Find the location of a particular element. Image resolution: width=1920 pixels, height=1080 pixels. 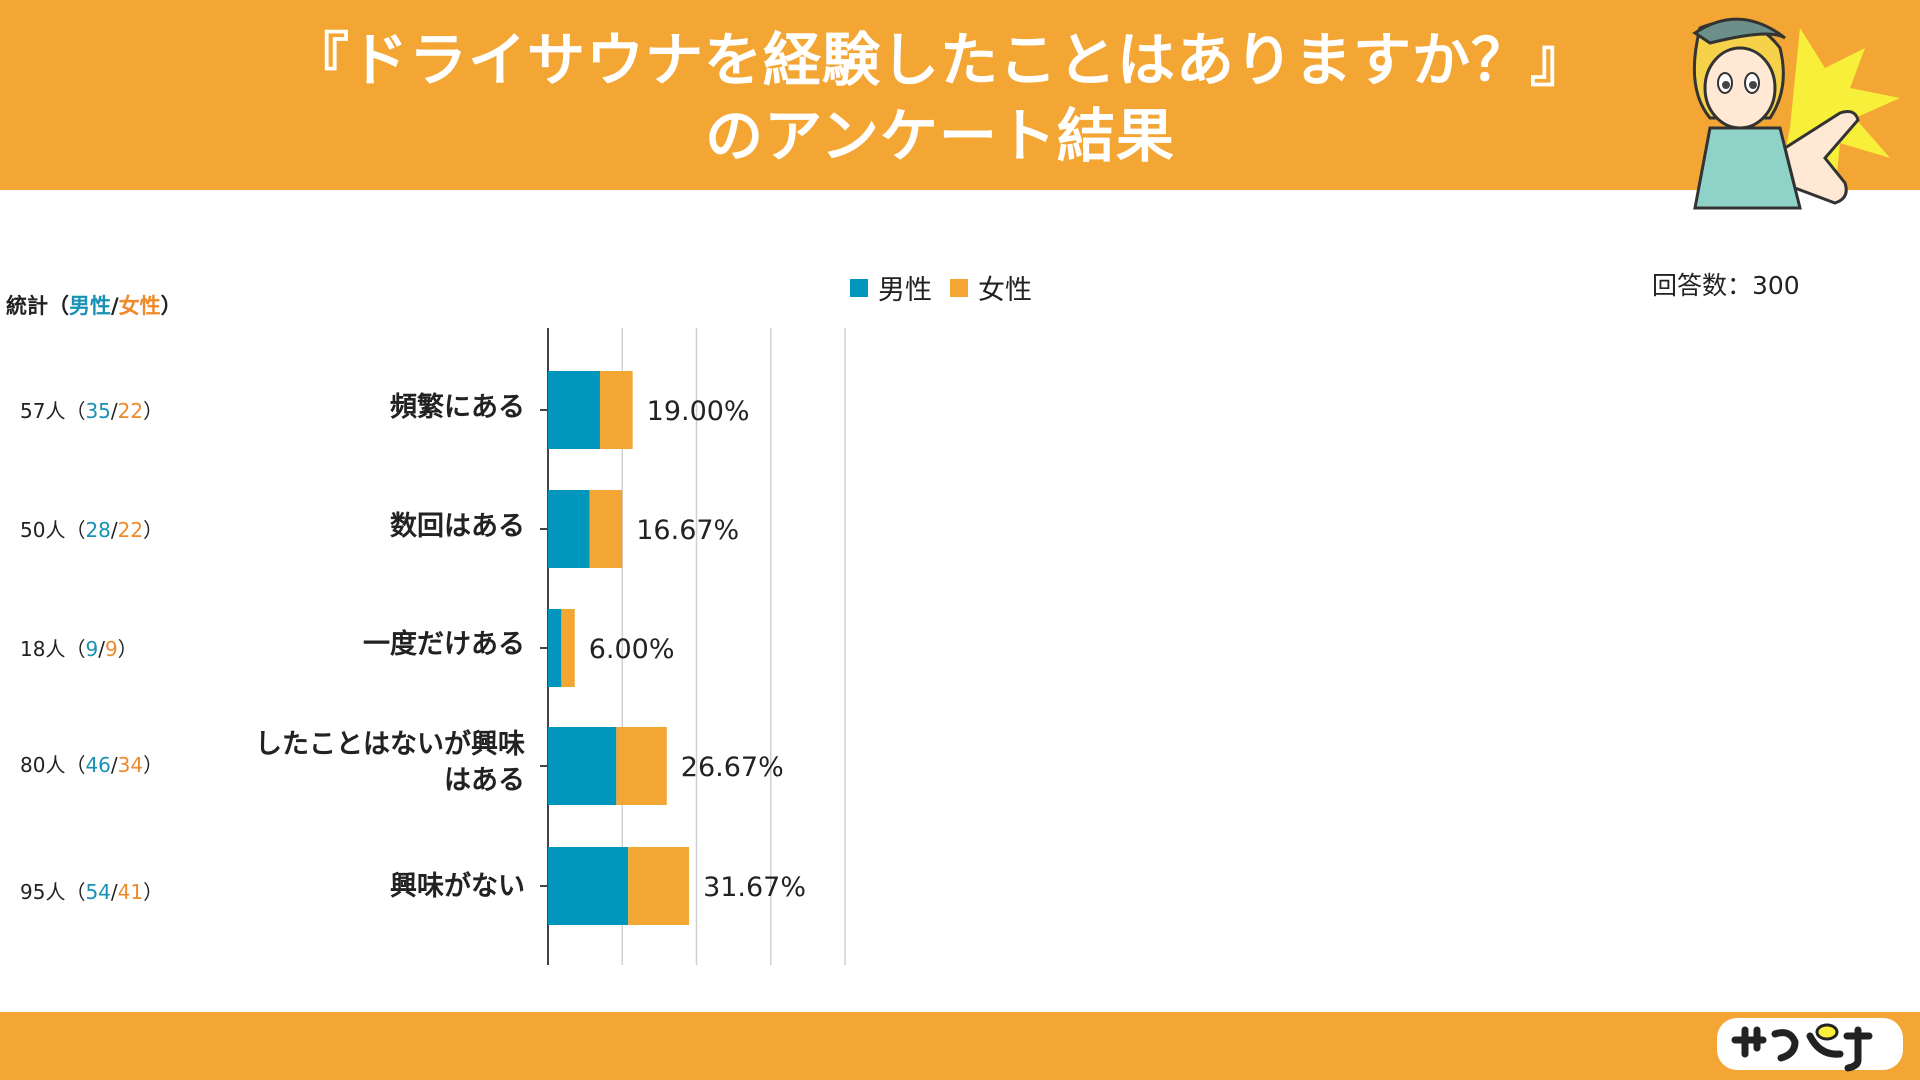

stat-row: 57人（35/22） is located at coordinates (92, 411).